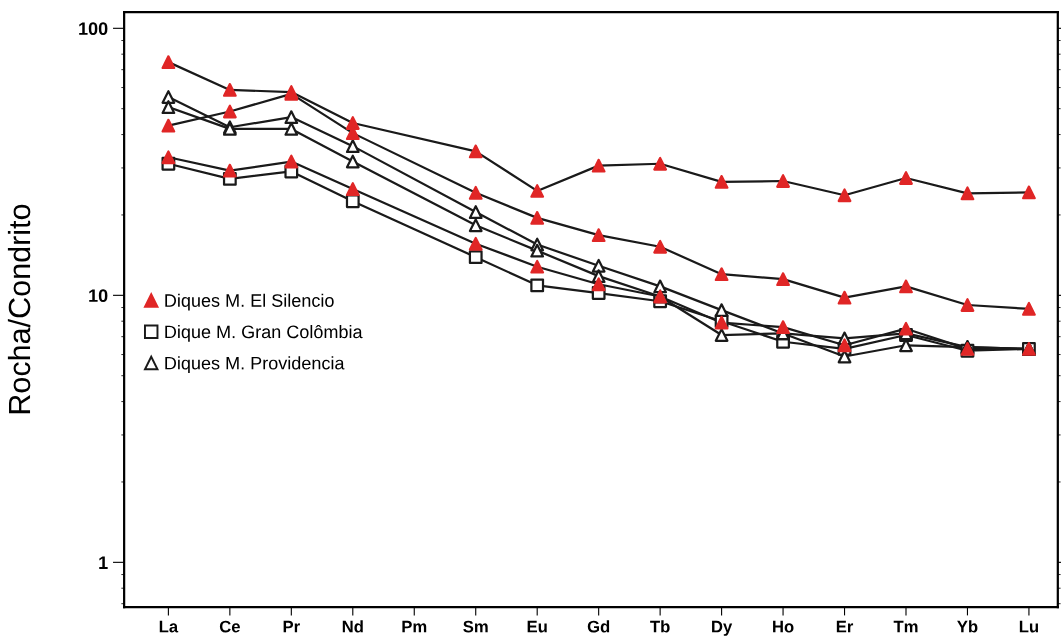  I want to click on legend-label: Diques M. El Silencio, so click(249, 302).